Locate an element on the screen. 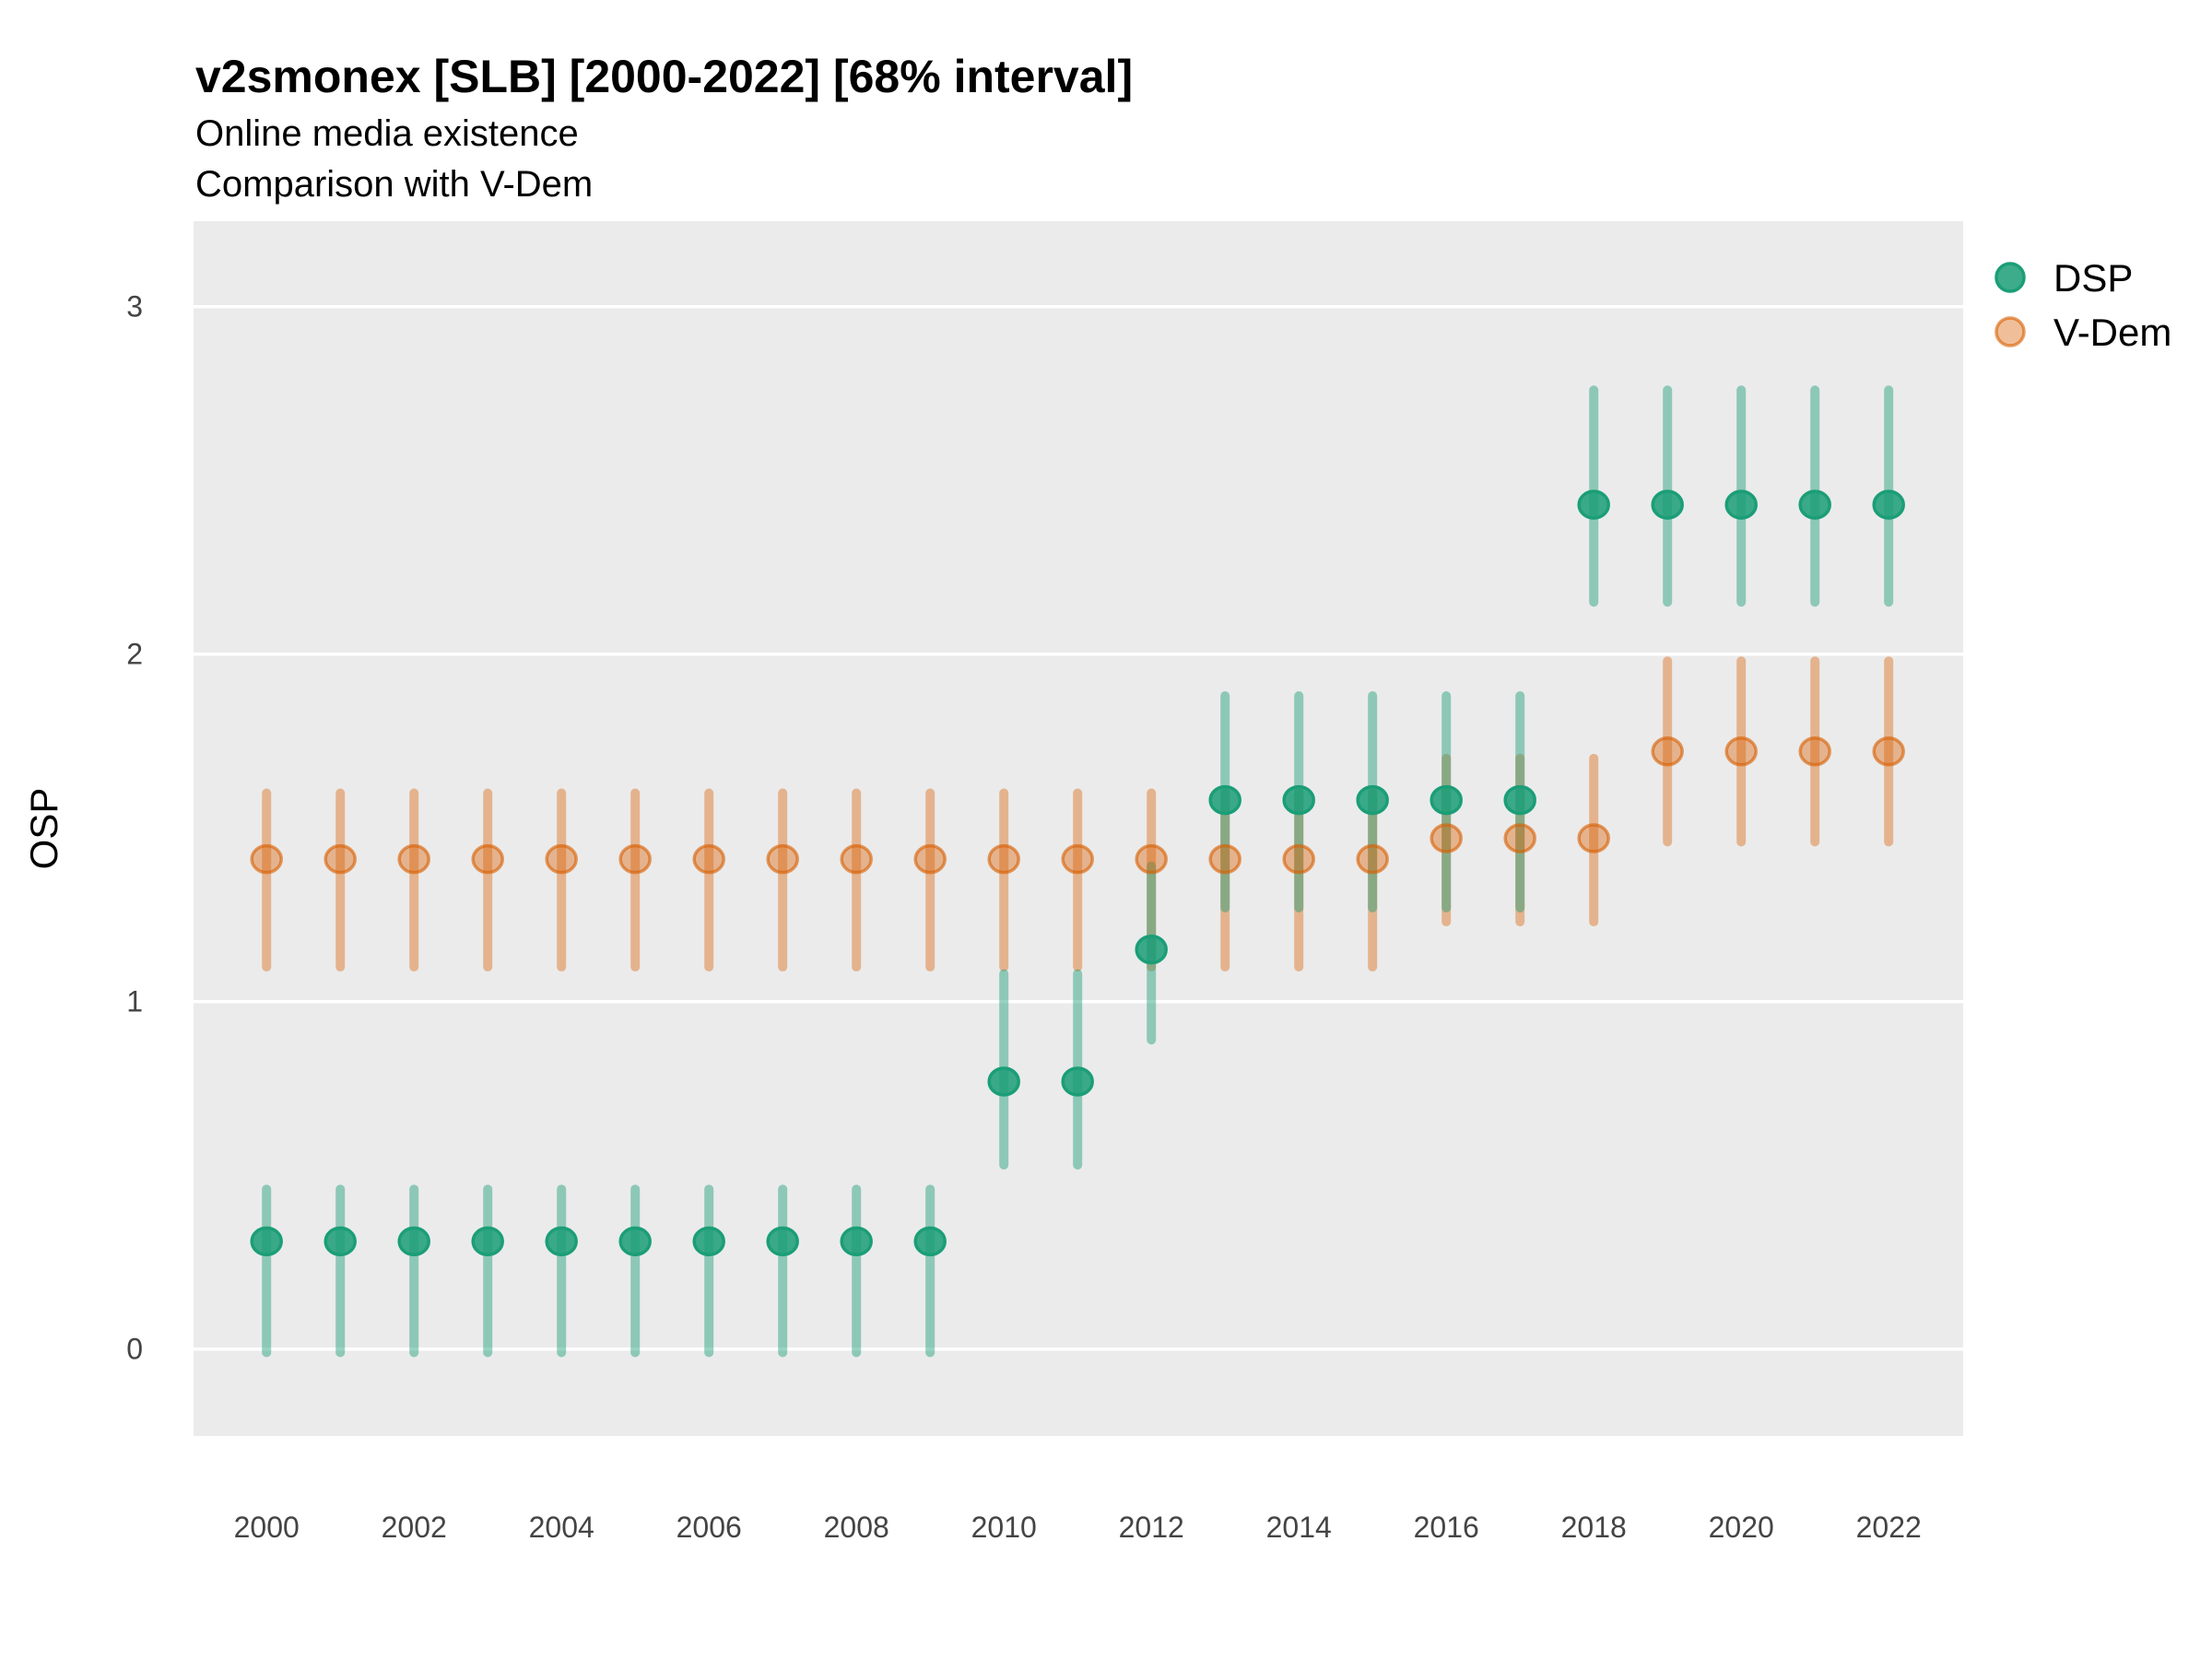 The image size is (2212, 1659). point-dsp-2005 is located at coordinates (635, 1241).